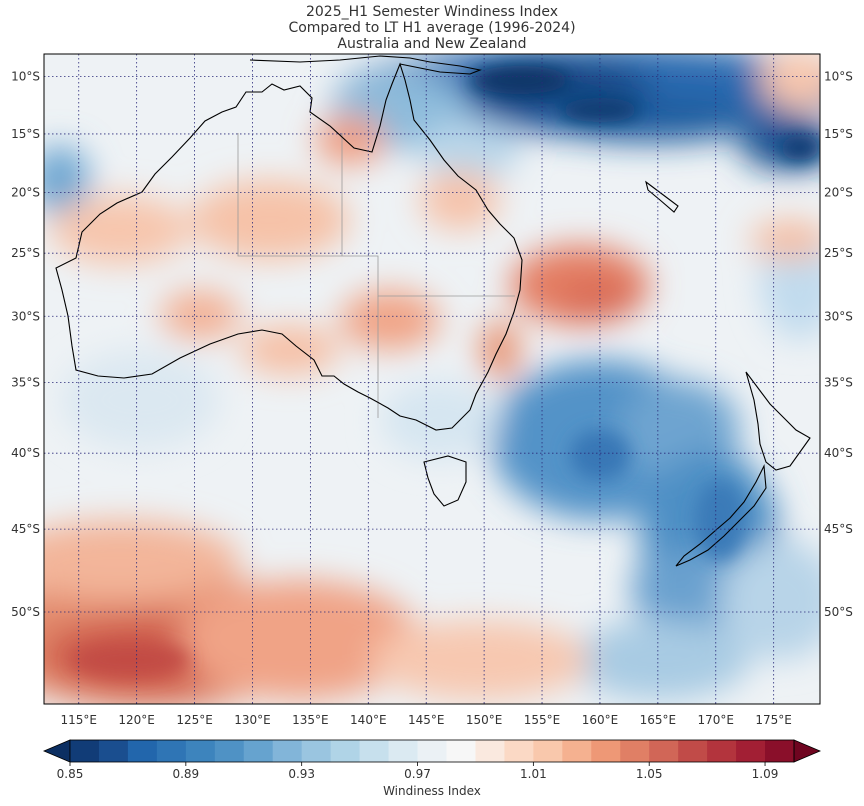 This screenshot has width=864, height=806. What do you see at coordinates (807, 751) in the screenshot?
I see `colorbar-extend-high` at bounding box center [807, 751].